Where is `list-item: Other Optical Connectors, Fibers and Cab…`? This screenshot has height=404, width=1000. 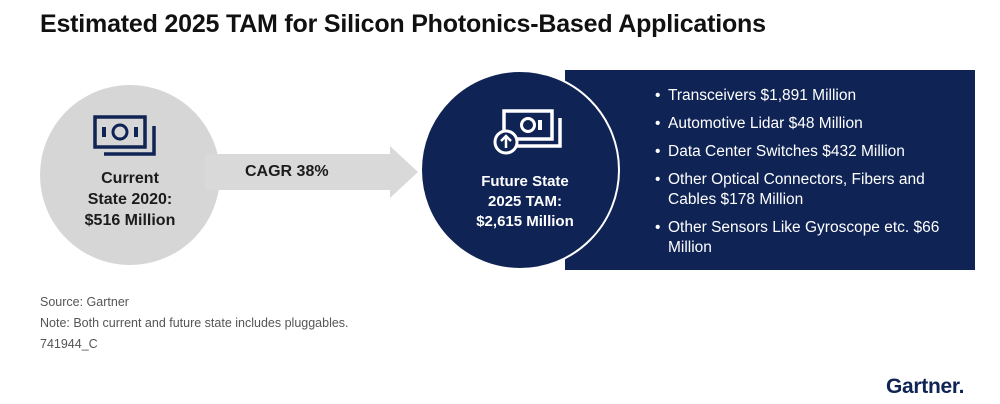
list-item: Other Optical Connectors, Fibers and Cab… is located at coordinates (812, 190).